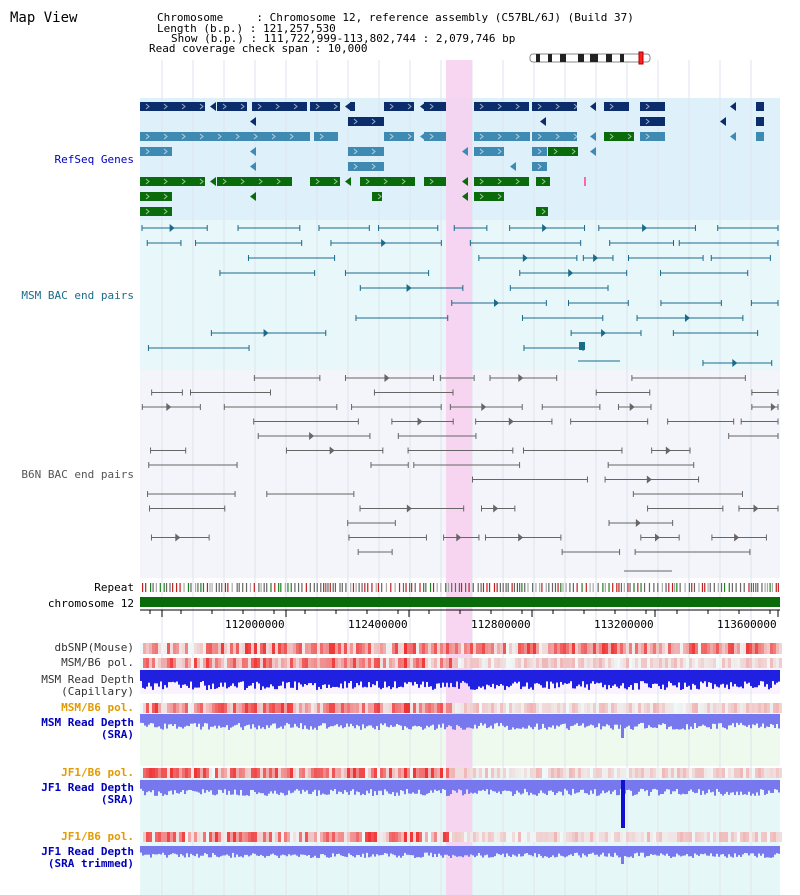  I want to click on axis-tick-label: 112400000, so click(378, 624).